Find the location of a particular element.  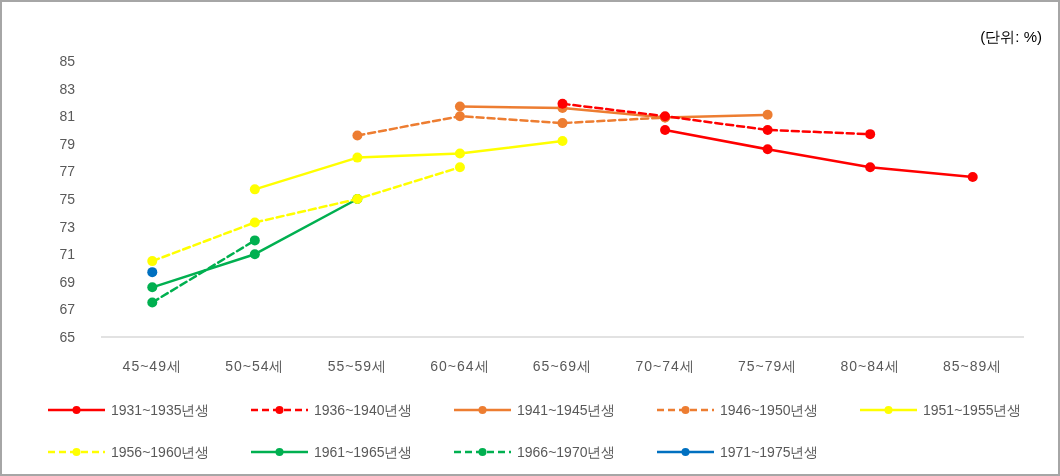

x-tick-label: 75~79세 is located at coordinates (767, 366).